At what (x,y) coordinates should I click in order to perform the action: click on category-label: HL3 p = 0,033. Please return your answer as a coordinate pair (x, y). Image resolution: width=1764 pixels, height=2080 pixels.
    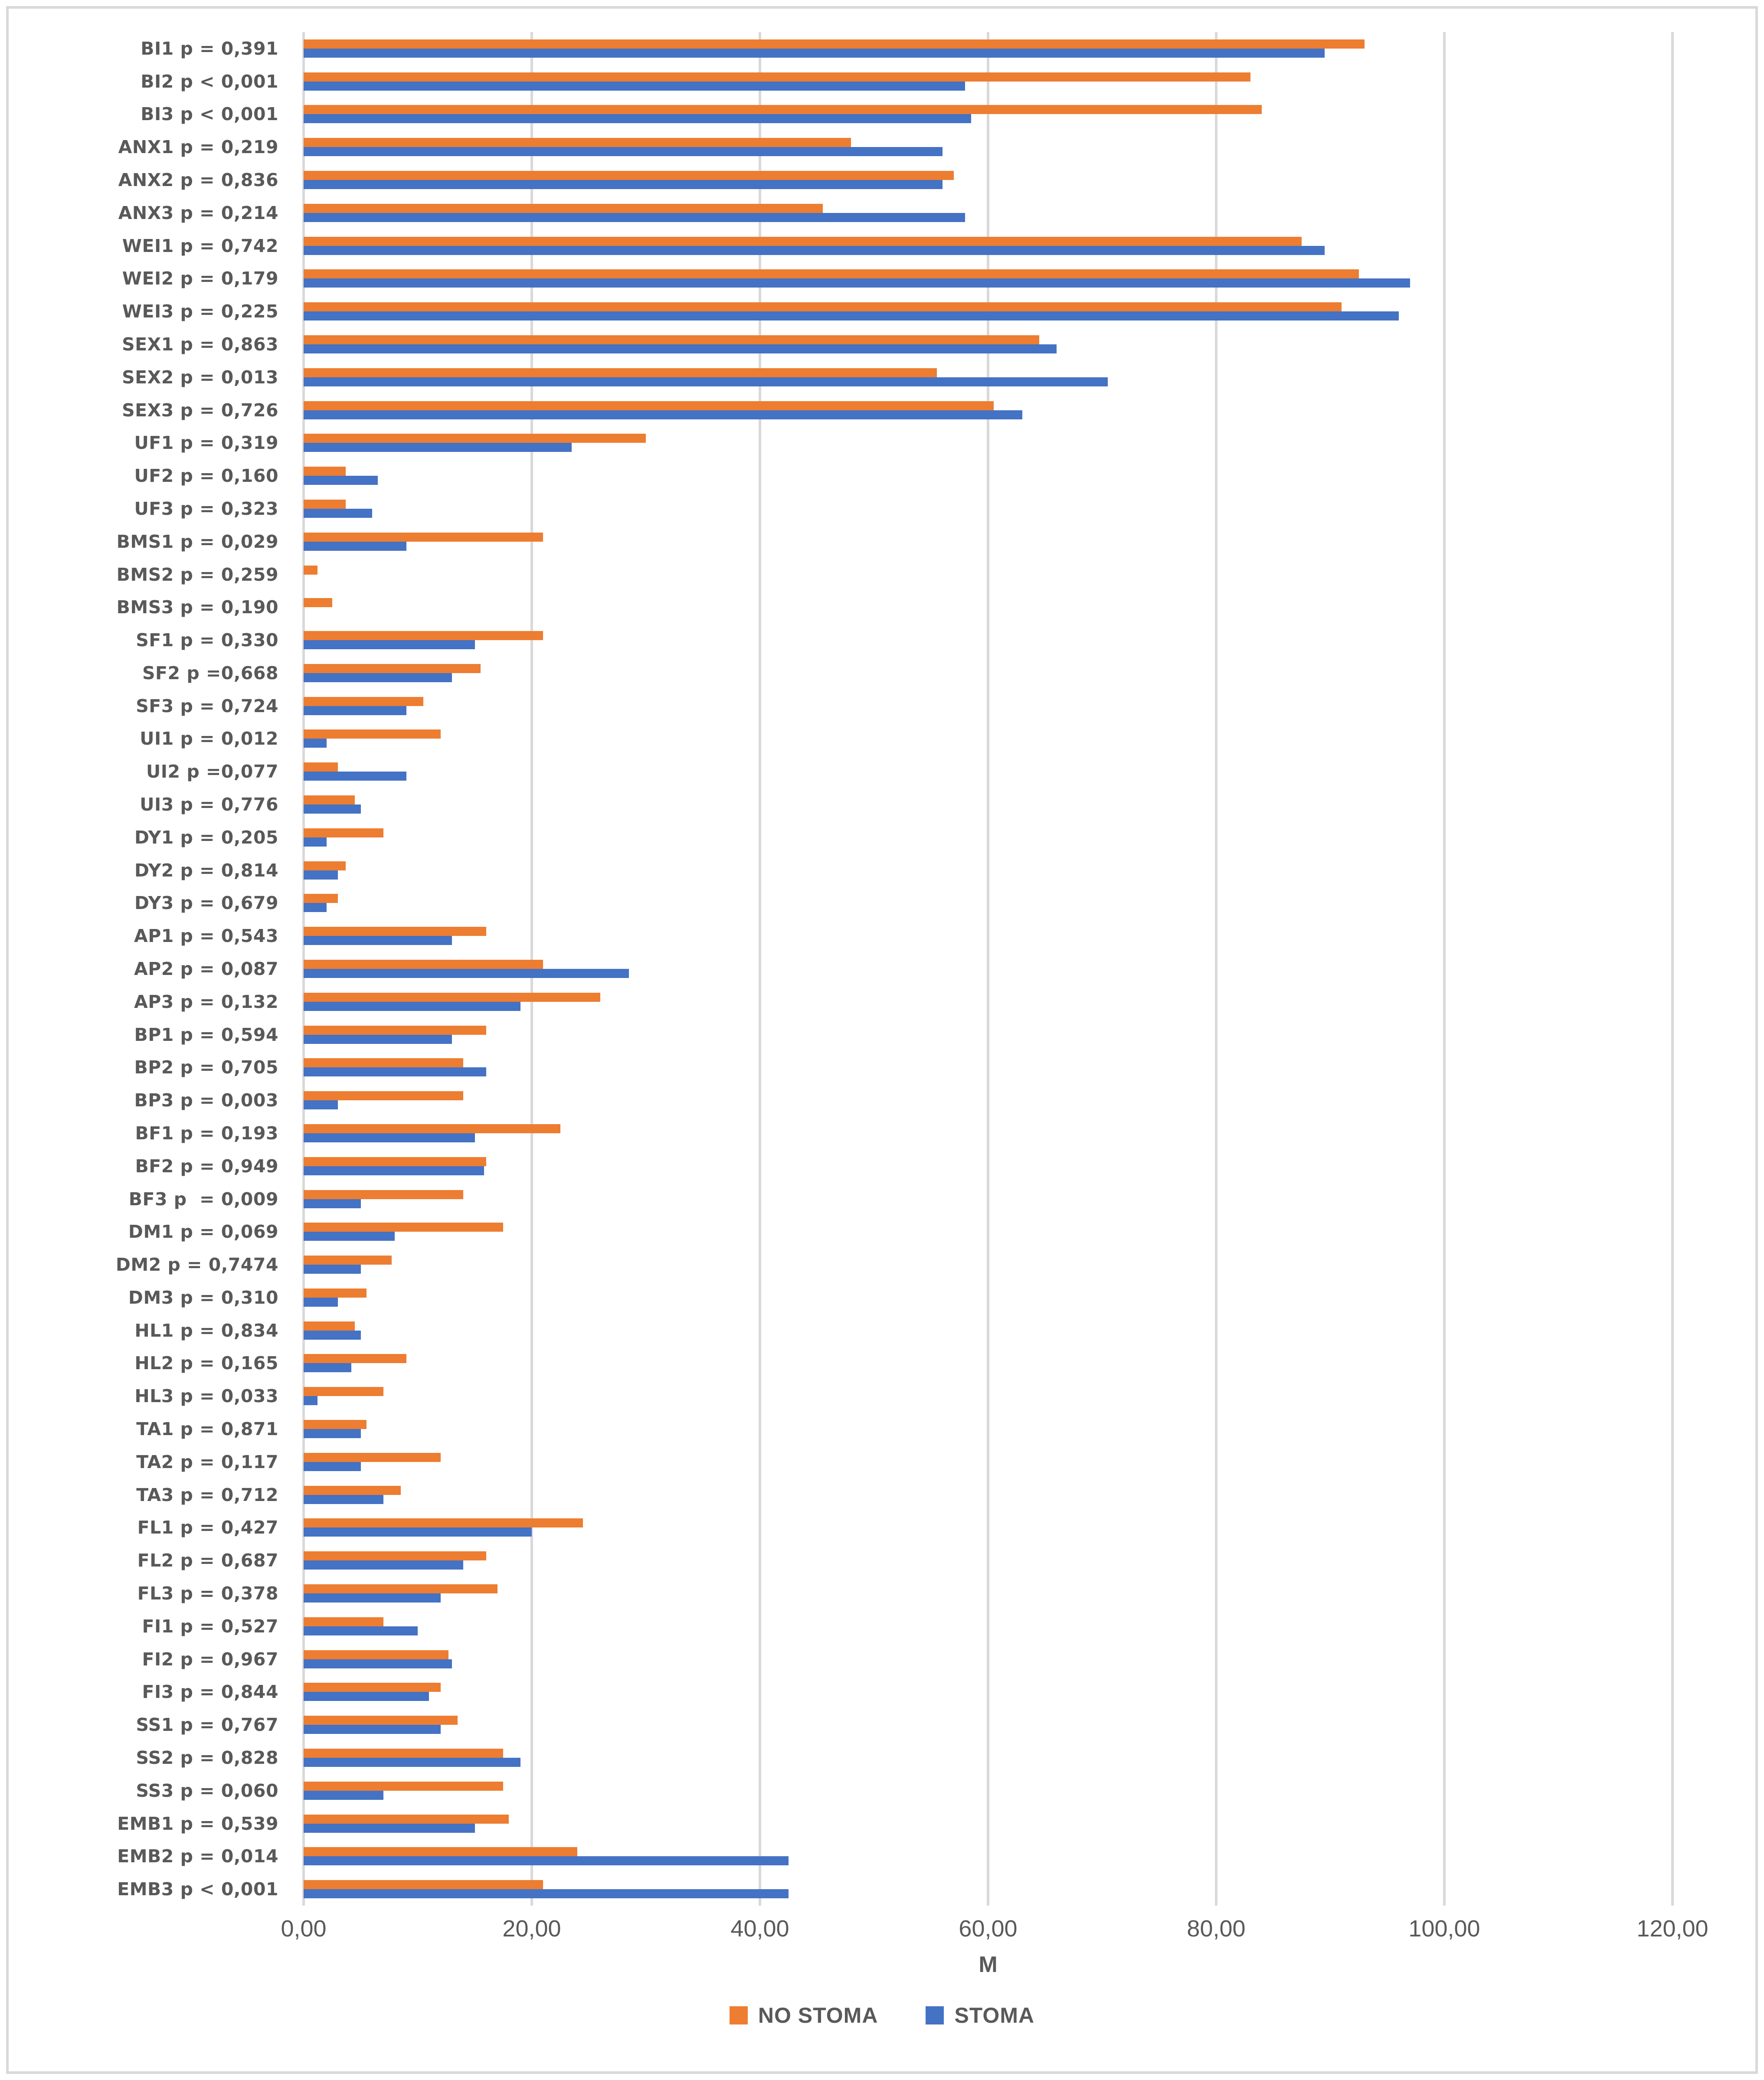
    Looking at the image, I should click on (206, 1396).